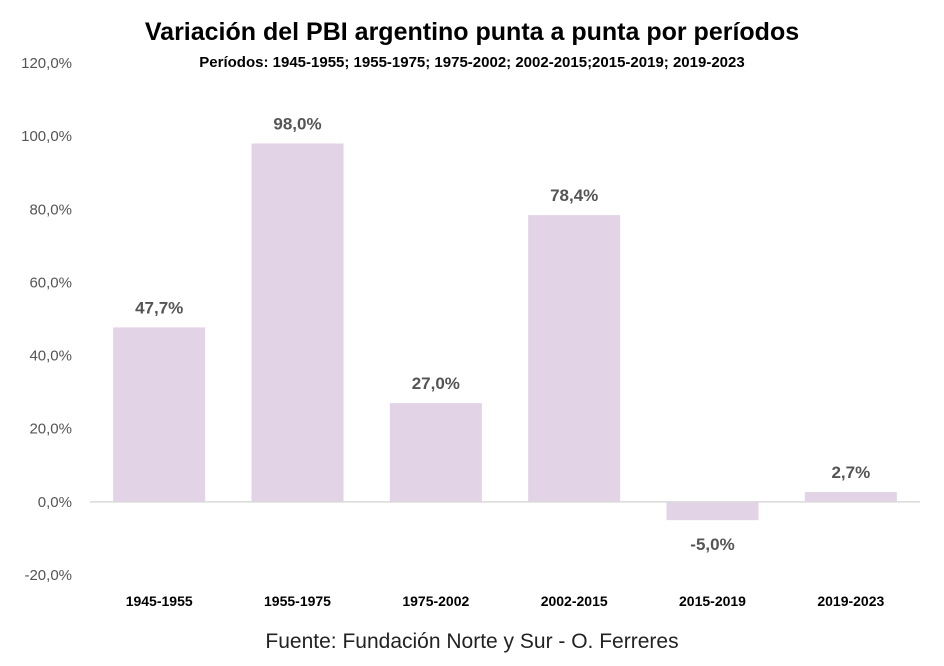 Image resolution: width=944 pixels, height=666 pixels. I want to click on x-tick-label: 1945-1955, so click(159, 601).